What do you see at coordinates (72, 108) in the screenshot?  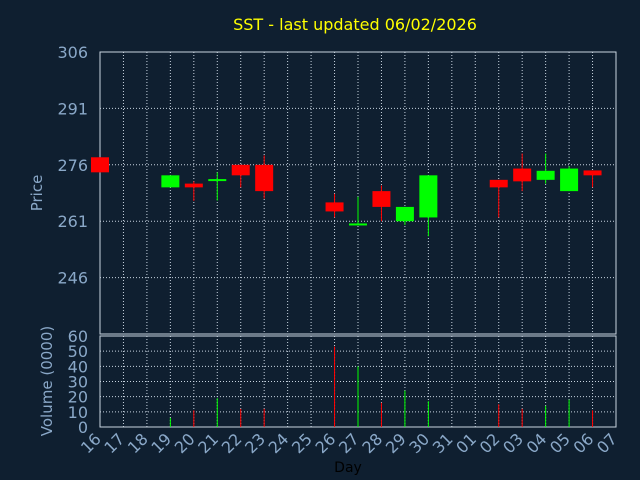 I see `price-tick-label: 291` at bounding box center [72, 108].